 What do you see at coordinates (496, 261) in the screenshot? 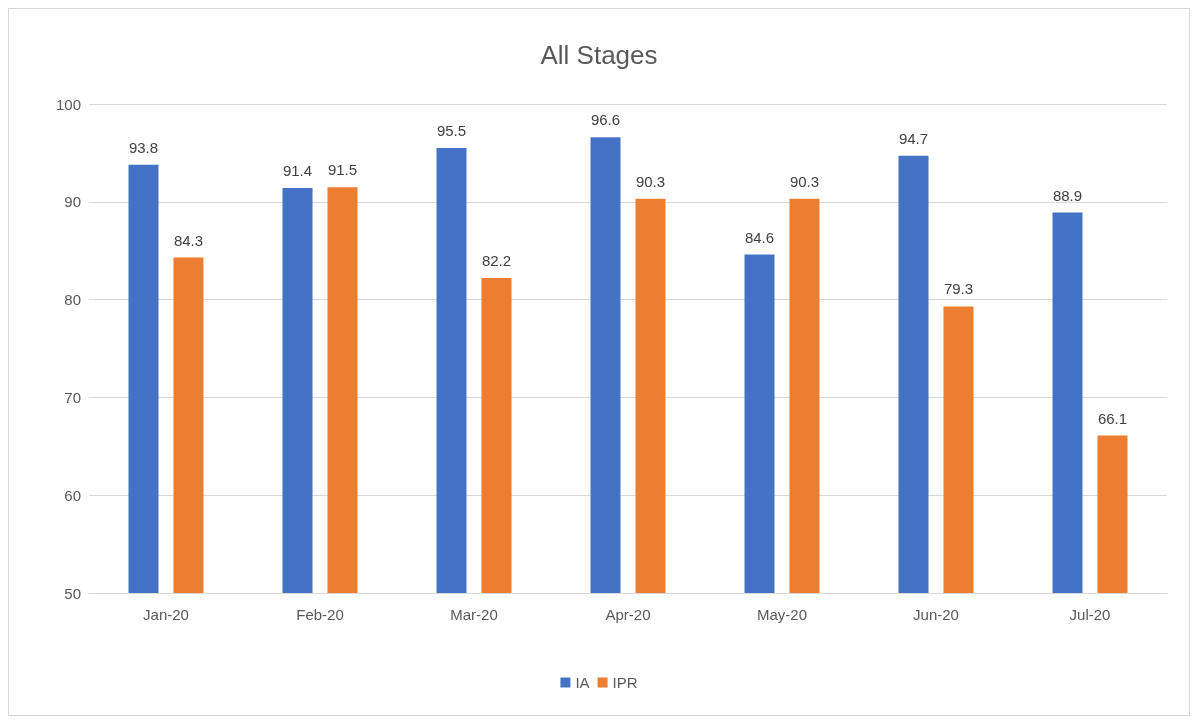
I see `data-label: 82.2` at bounding box center [496, 261].